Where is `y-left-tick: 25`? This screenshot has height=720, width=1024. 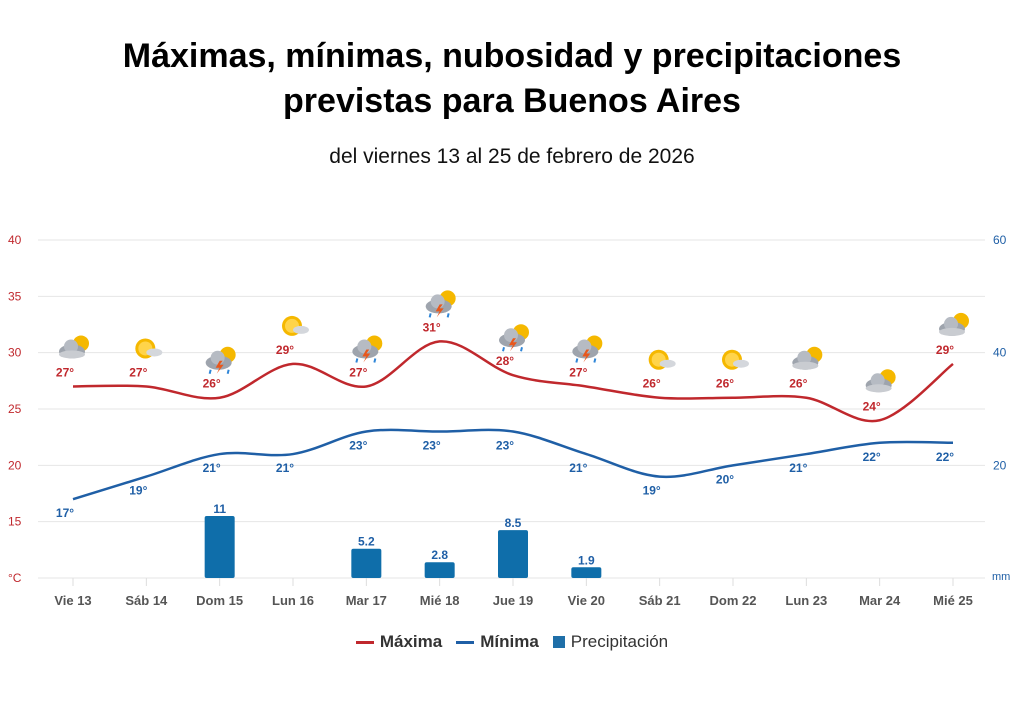 y-left-tick: 25 is located at coordinates (15, 409).